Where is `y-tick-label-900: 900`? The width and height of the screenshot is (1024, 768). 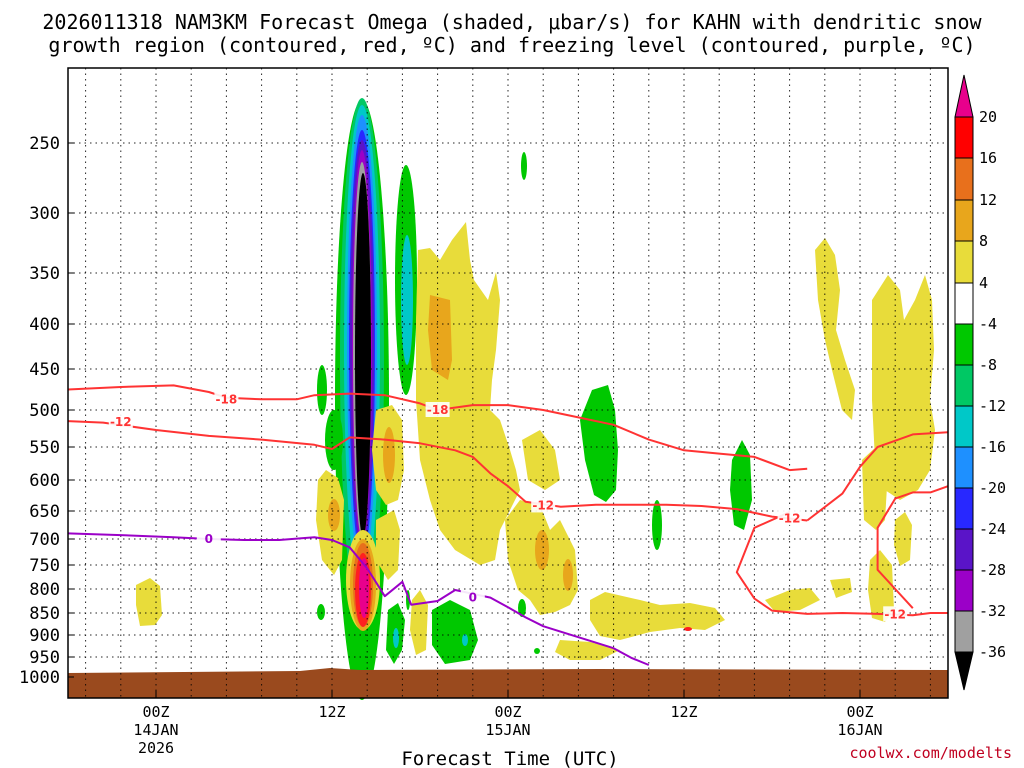 y-tick-label-900: 900 is located at coordinates (44, 636).